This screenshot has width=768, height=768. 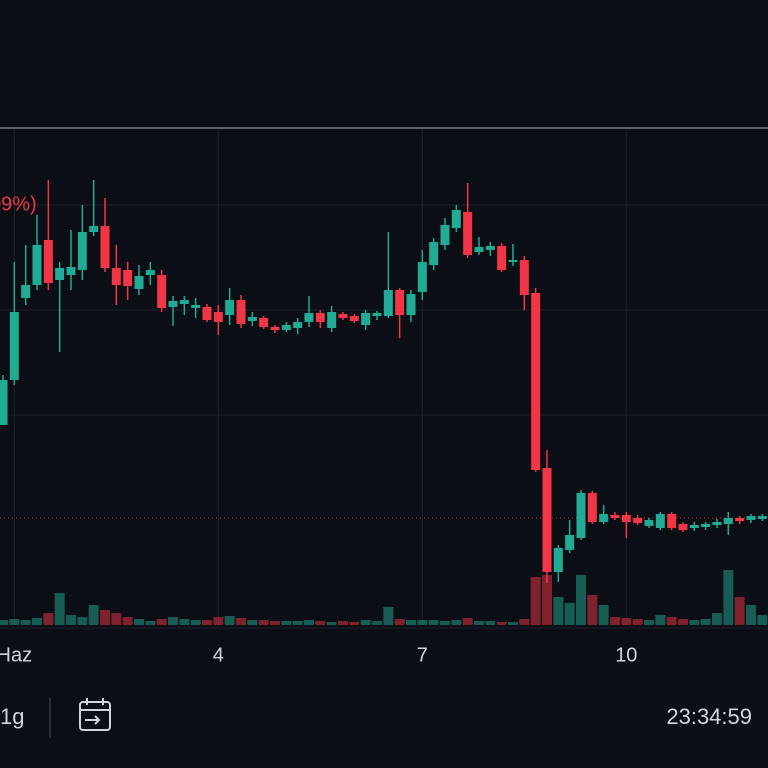 I want to click on clock: 23:34:59, so click(x=709, y=716).